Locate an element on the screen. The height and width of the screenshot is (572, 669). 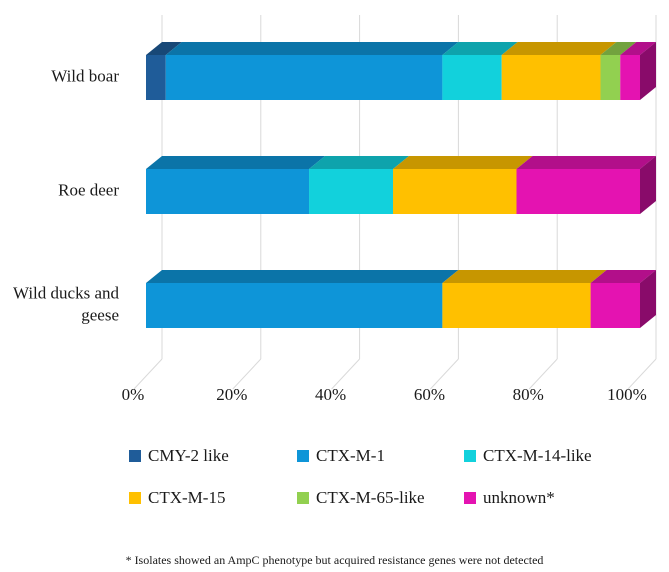
bar-roe-deer-unknown-front is located at coordinates (578, 191).